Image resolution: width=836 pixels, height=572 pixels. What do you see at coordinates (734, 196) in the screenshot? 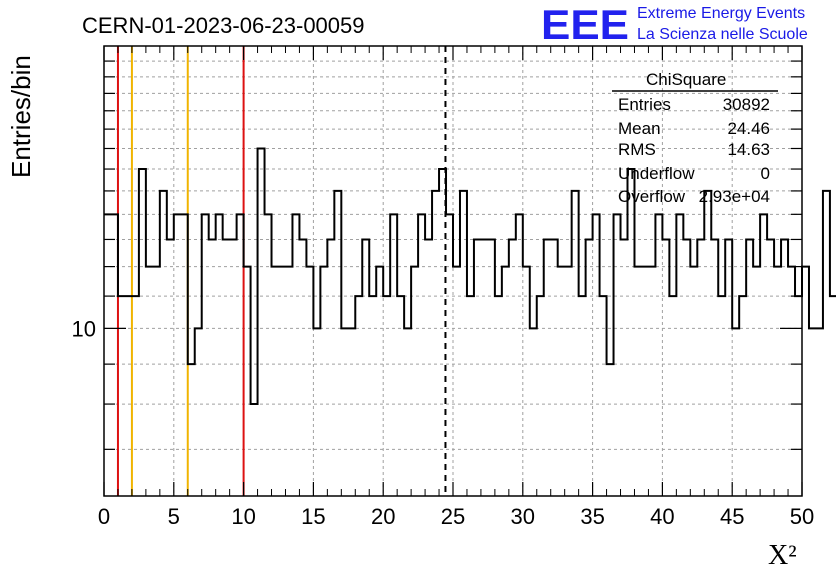
I see `stats-overflow-value: 2.93e+04` at bounding box center [734, 196].